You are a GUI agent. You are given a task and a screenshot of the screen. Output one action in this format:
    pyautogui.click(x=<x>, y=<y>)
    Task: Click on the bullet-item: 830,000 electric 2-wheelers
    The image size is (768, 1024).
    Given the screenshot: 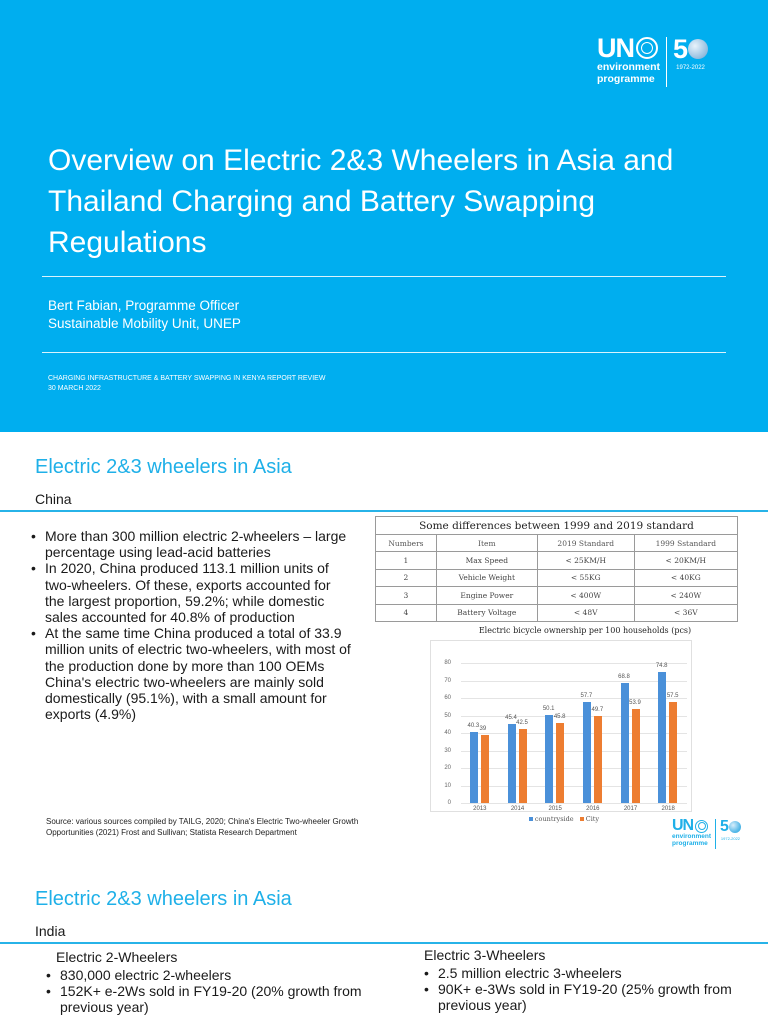 What is the action you would take?
    pyautogui.click(x=221, y=975)
    